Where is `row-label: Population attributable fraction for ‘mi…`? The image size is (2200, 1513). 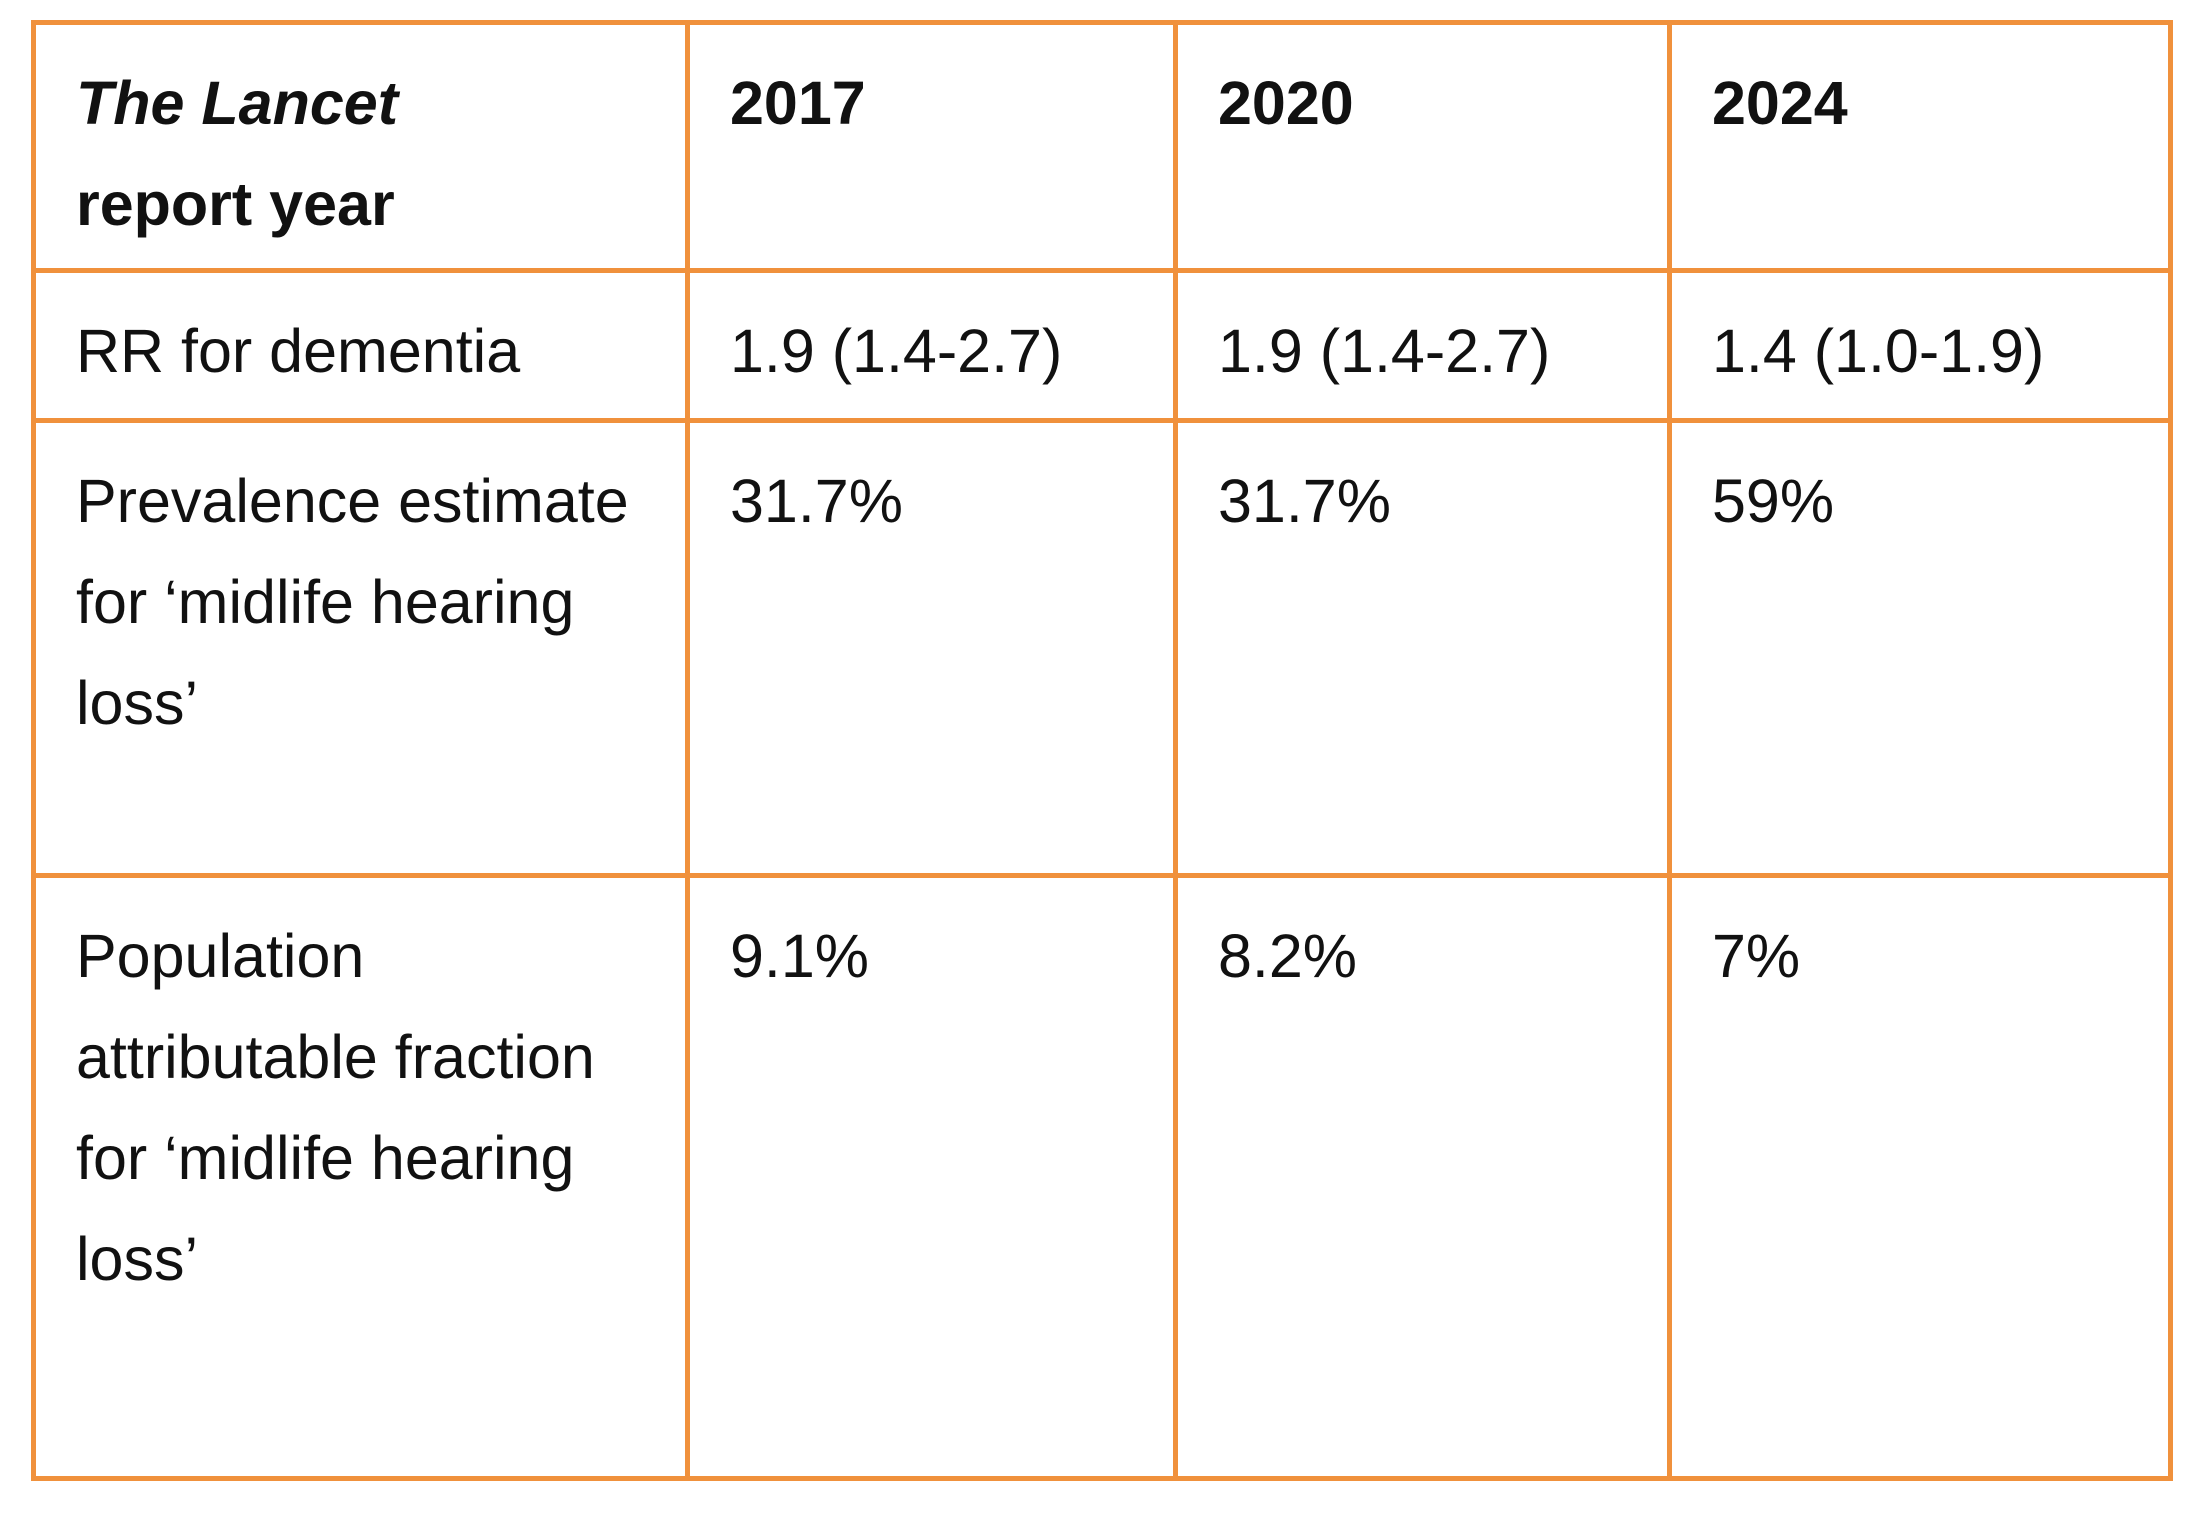
row-label: Population attributable fraction for ‘mi… is located at coordinates (360, 1177).